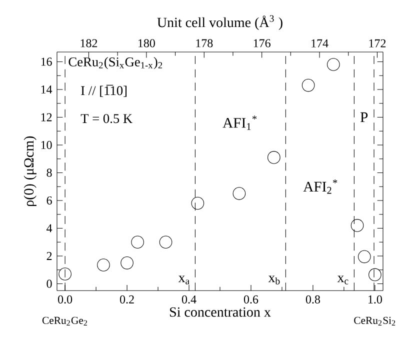  Describe the element at coordinates (313, 299) in the screenshot. I see `x-tick-label: 0.8` at that location.